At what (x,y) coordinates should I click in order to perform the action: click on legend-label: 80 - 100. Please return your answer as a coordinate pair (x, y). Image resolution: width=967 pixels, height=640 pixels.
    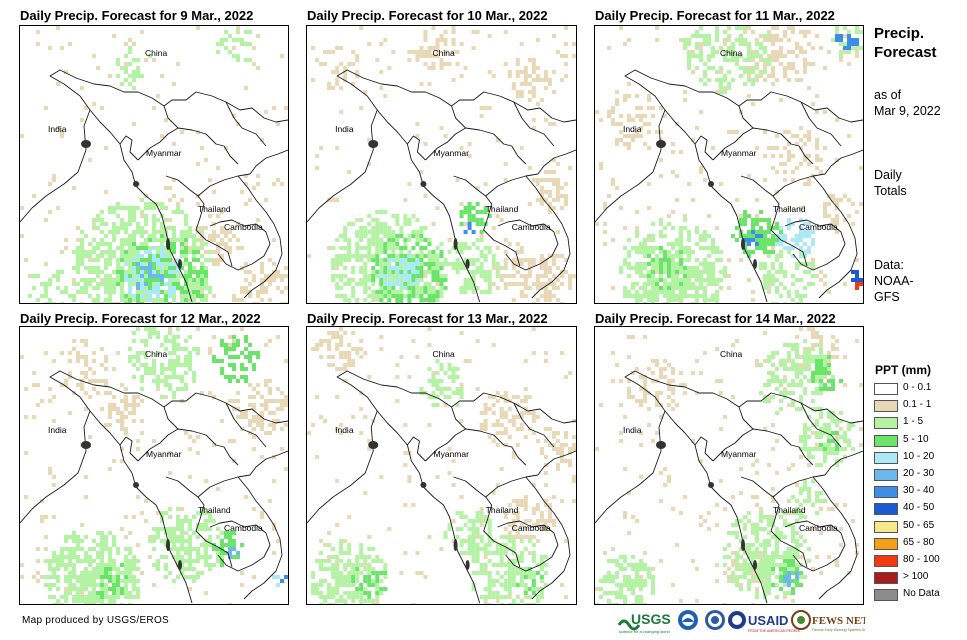
    Looking at the image, I should click on (921, 559).